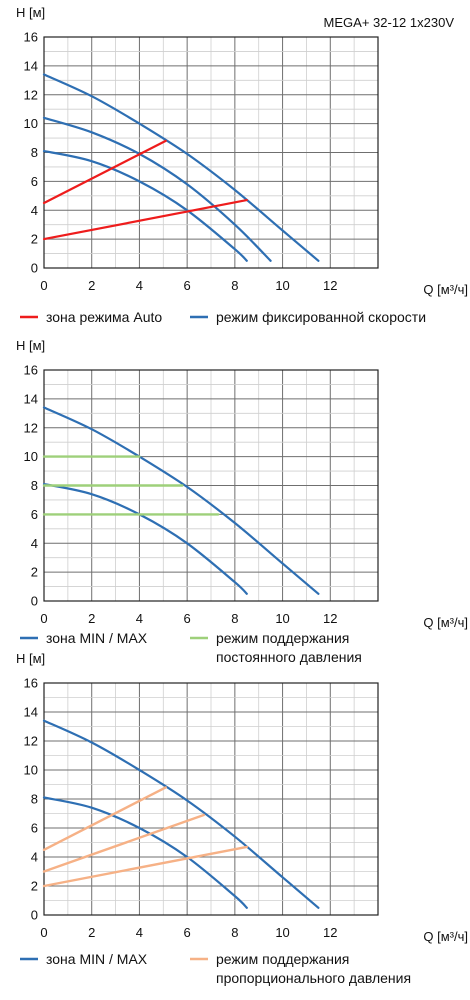 This screenshot has width=470, height=1000. I want to click on legend-label: зона режима Auto, so click(104, 317).